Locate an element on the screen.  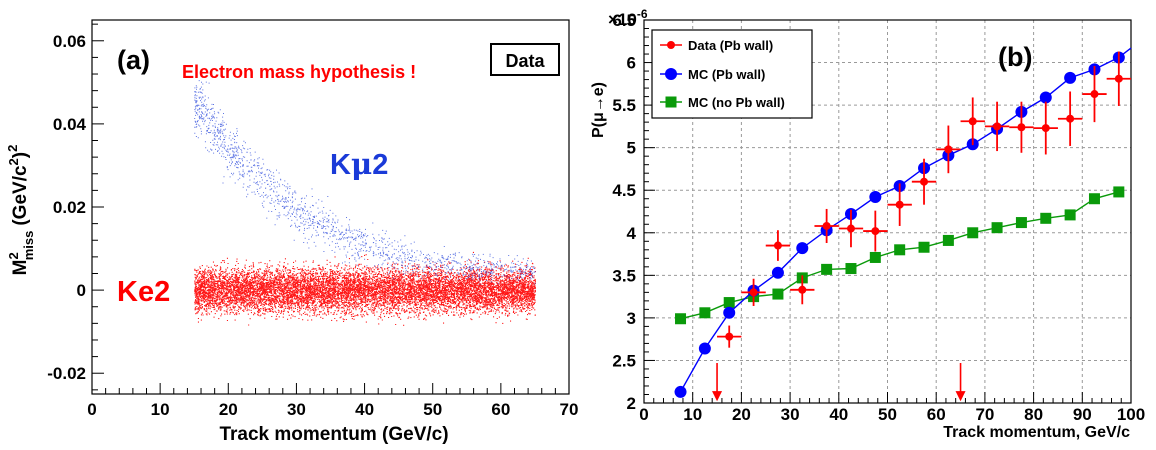
x-tick-label-a: 40 is located at coordinates (364, 409).